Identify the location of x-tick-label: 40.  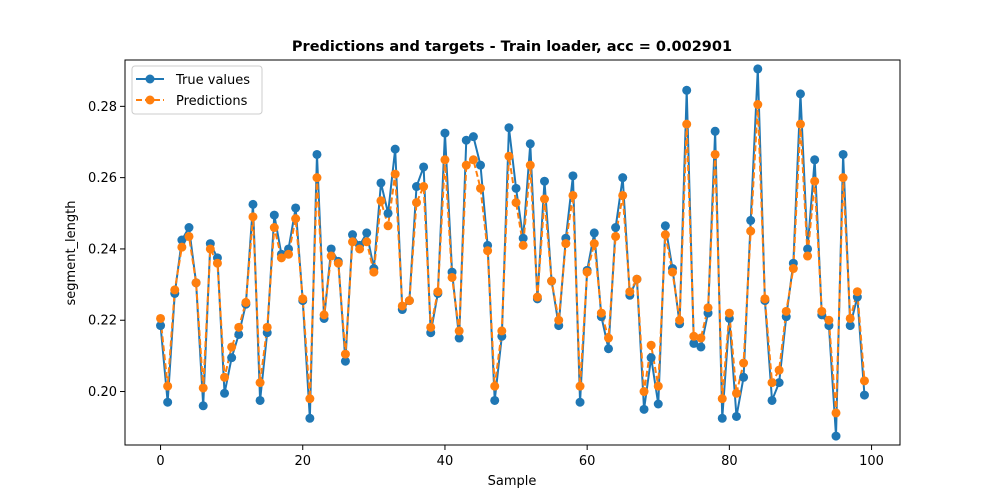
(445, 461).